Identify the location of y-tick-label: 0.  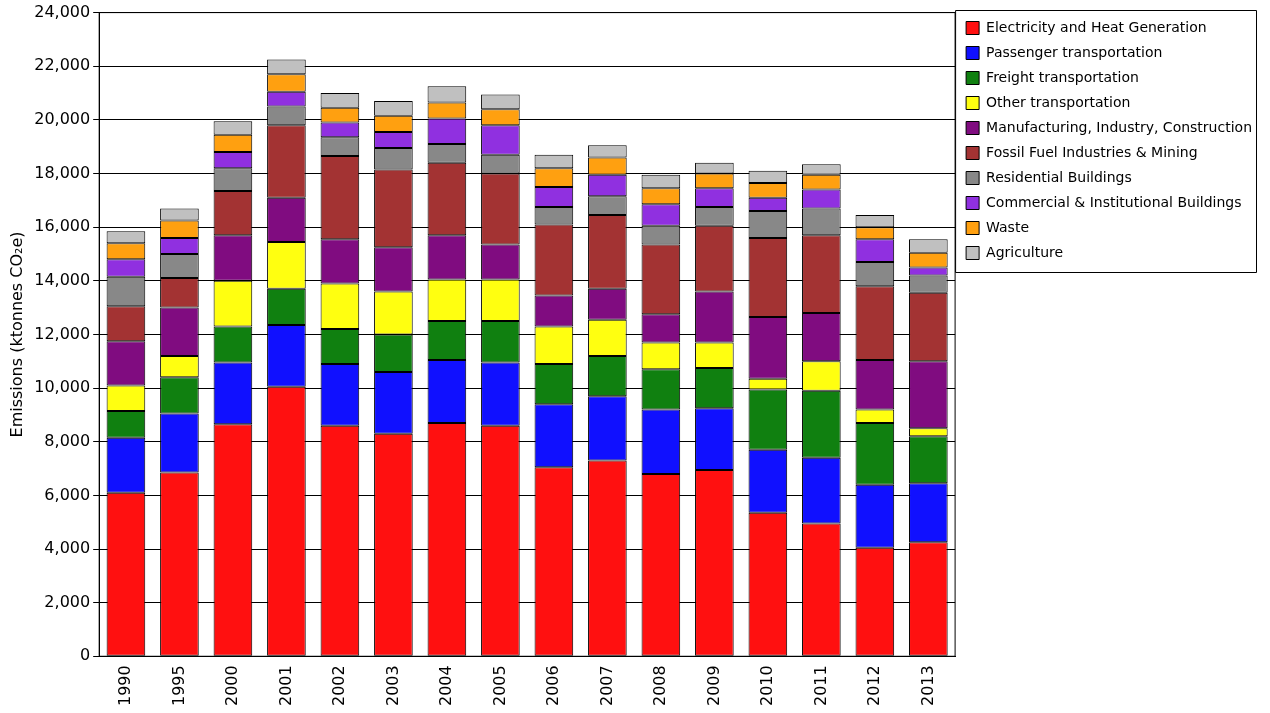
(85, 655).